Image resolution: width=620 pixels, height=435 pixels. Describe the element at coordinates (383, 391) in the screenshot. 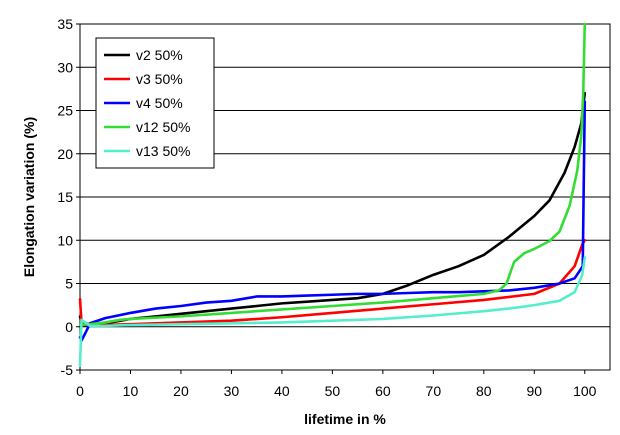

I see `x-tick-label: 60` at that location.